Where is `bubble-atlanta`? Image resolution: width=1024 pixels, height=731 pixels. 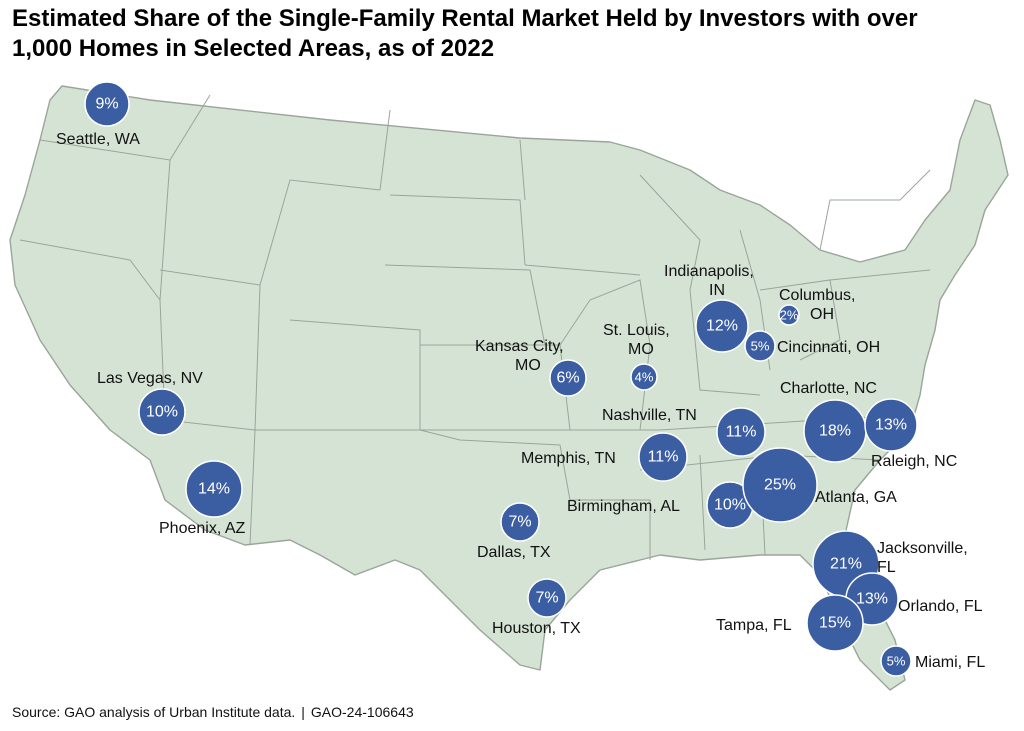 bubble-atlanta is located at coordinates (780, 485).